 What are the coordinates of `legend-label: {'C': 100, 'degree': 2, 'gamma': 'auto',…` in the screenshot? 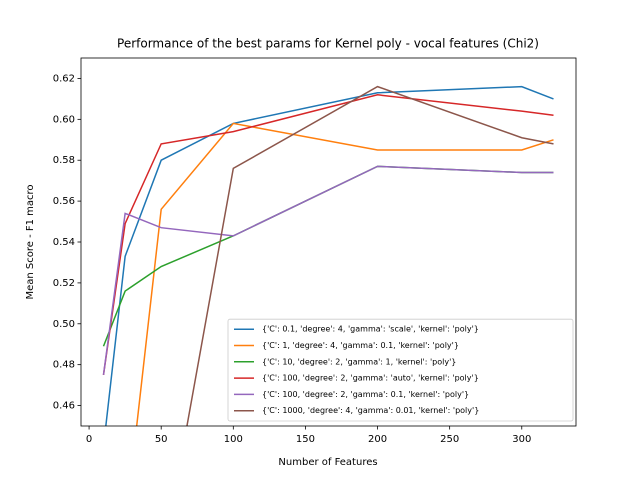 It's located at (370, 378).